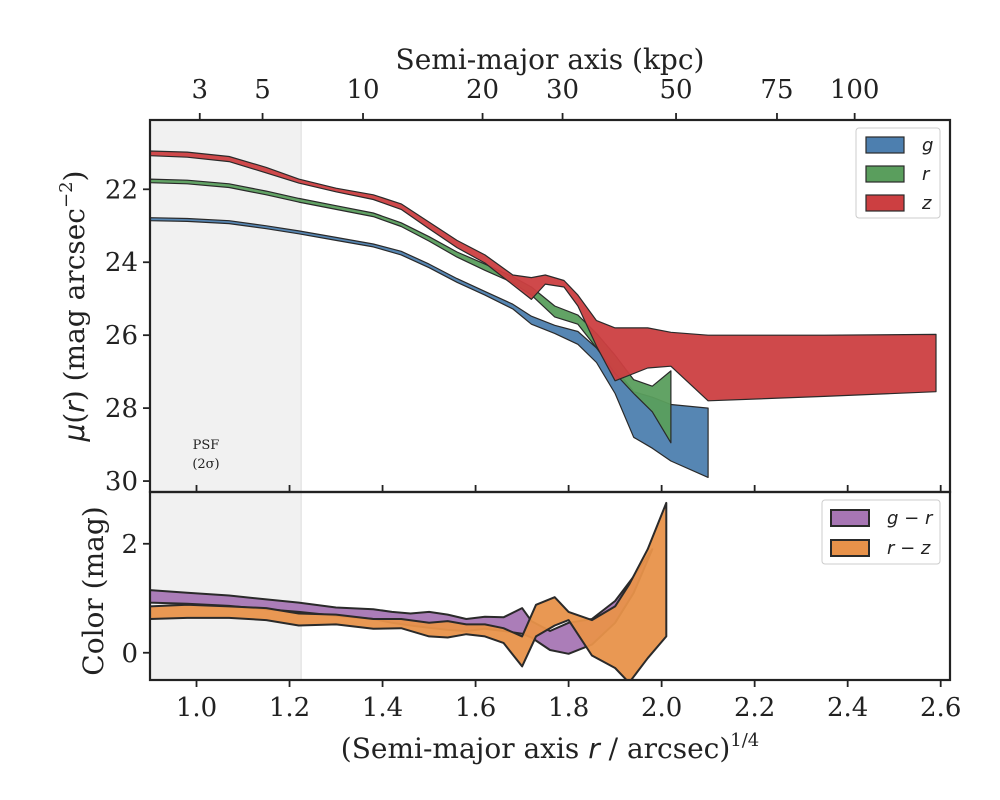  What do you see at coordinates (926, 203) in the screenshot?
I see `sb-legend-label: z` at bounding box center [926, 203].